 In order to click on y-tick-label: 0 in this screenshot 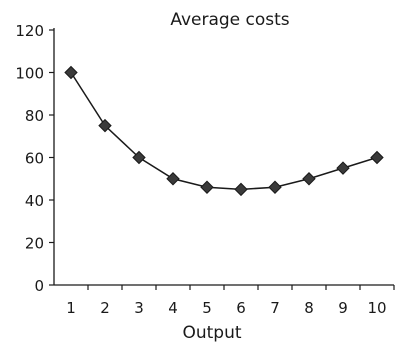, I will do `click(39, 286)`.